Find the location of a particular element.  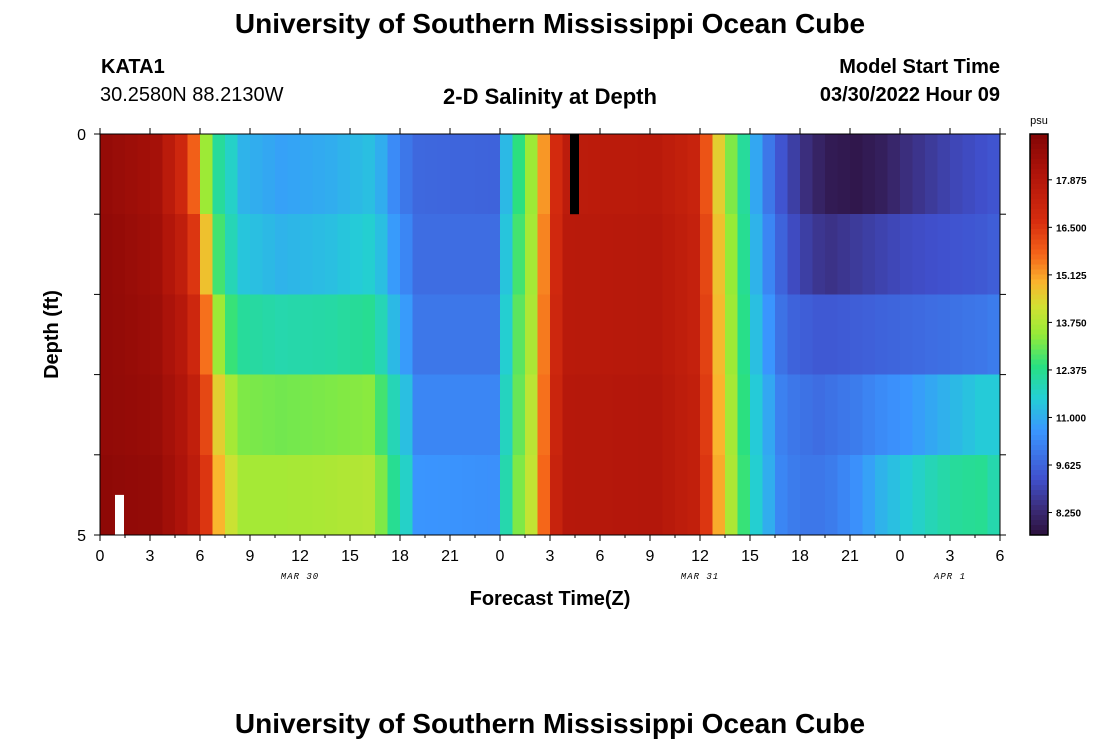

station-coordinates: 30.2580N 88.2130W is located at coordinates (192, 95).